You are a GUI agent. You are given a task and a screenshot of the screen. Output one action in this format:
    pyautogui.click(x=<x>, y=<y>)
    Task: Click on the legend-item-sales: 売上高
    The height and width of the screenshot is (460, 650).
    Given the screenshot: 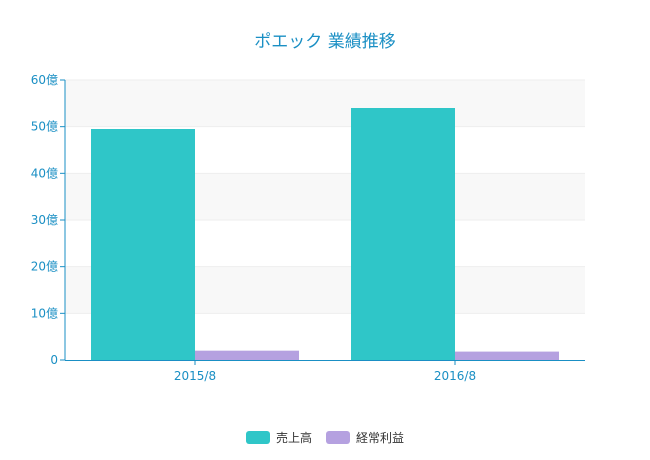 What is the action you would take?
    pyautogui.click(x=278, y=437)
    